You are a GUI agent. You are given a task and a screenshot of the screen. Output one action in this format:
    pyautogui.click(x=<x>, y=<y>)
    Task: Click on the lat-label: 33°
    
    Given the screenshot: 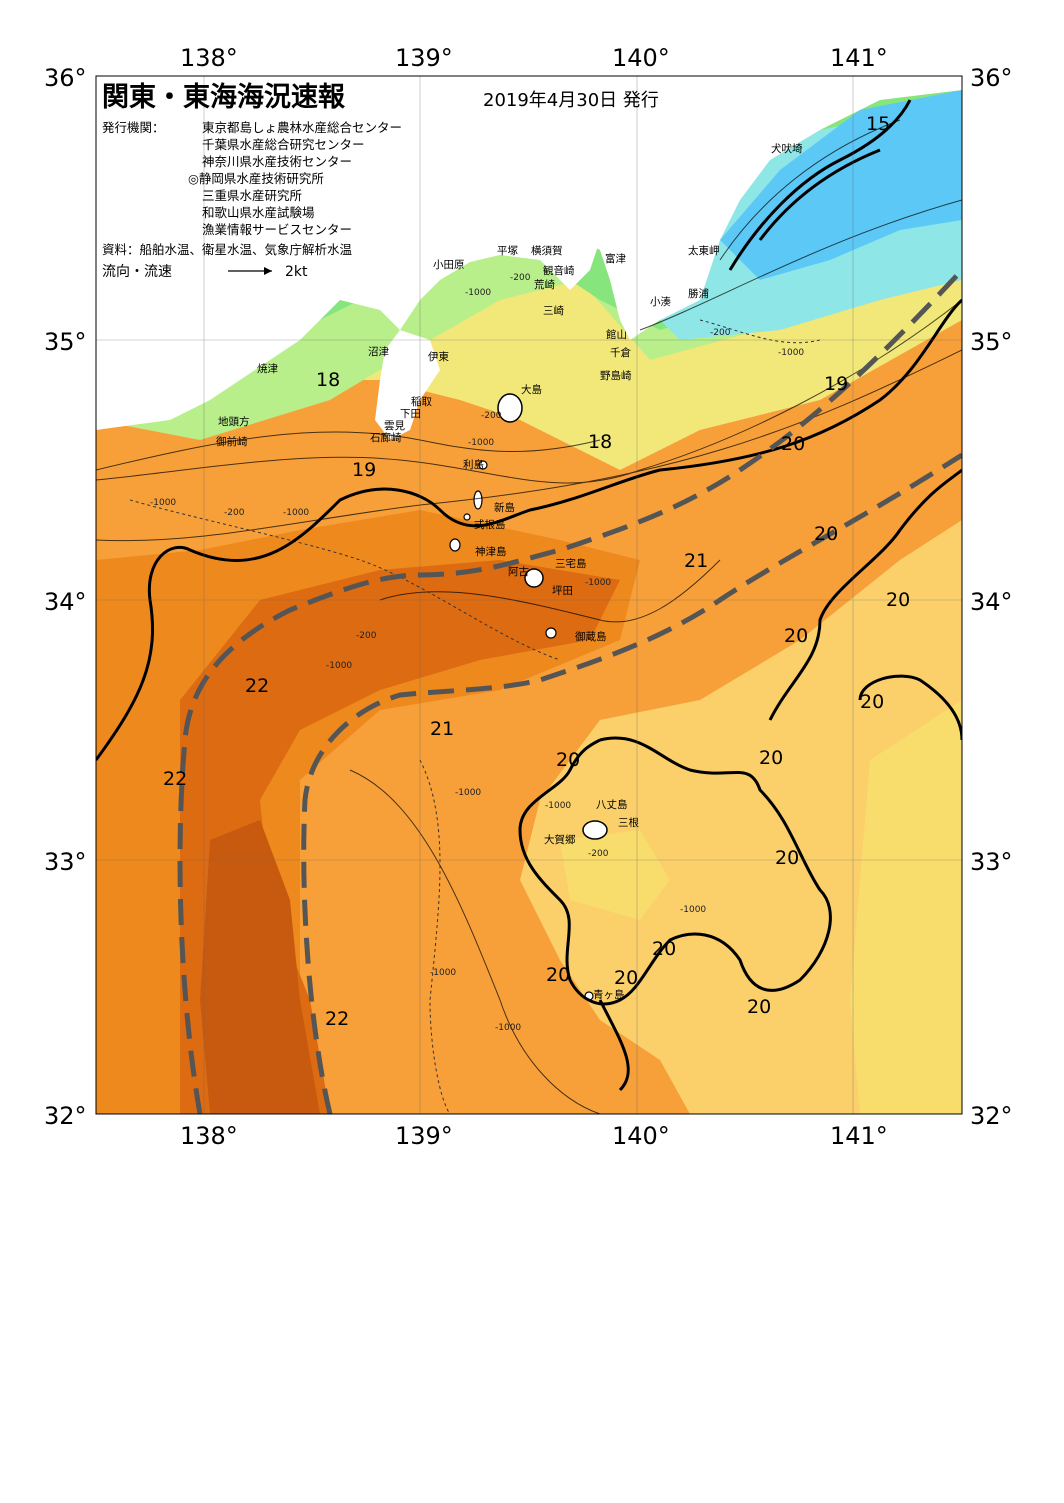 What is the action you would take?
    pyautogui.click(x=65, y=862)
    